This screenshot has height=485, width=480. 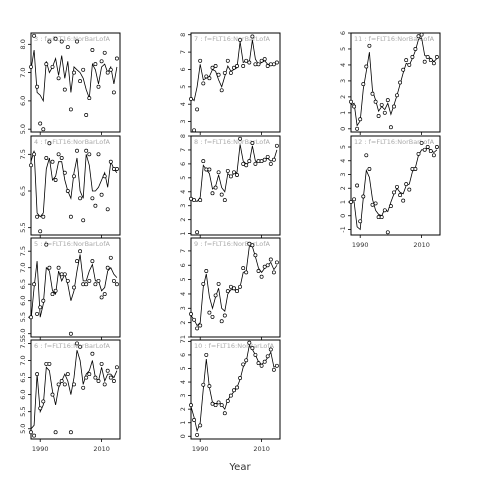 What do you see at coordinates (394, 39) in the screenshot?
I see `panel-label: 11 : f=FLT16:NorBarLofA` at bounding box center [394, 39].